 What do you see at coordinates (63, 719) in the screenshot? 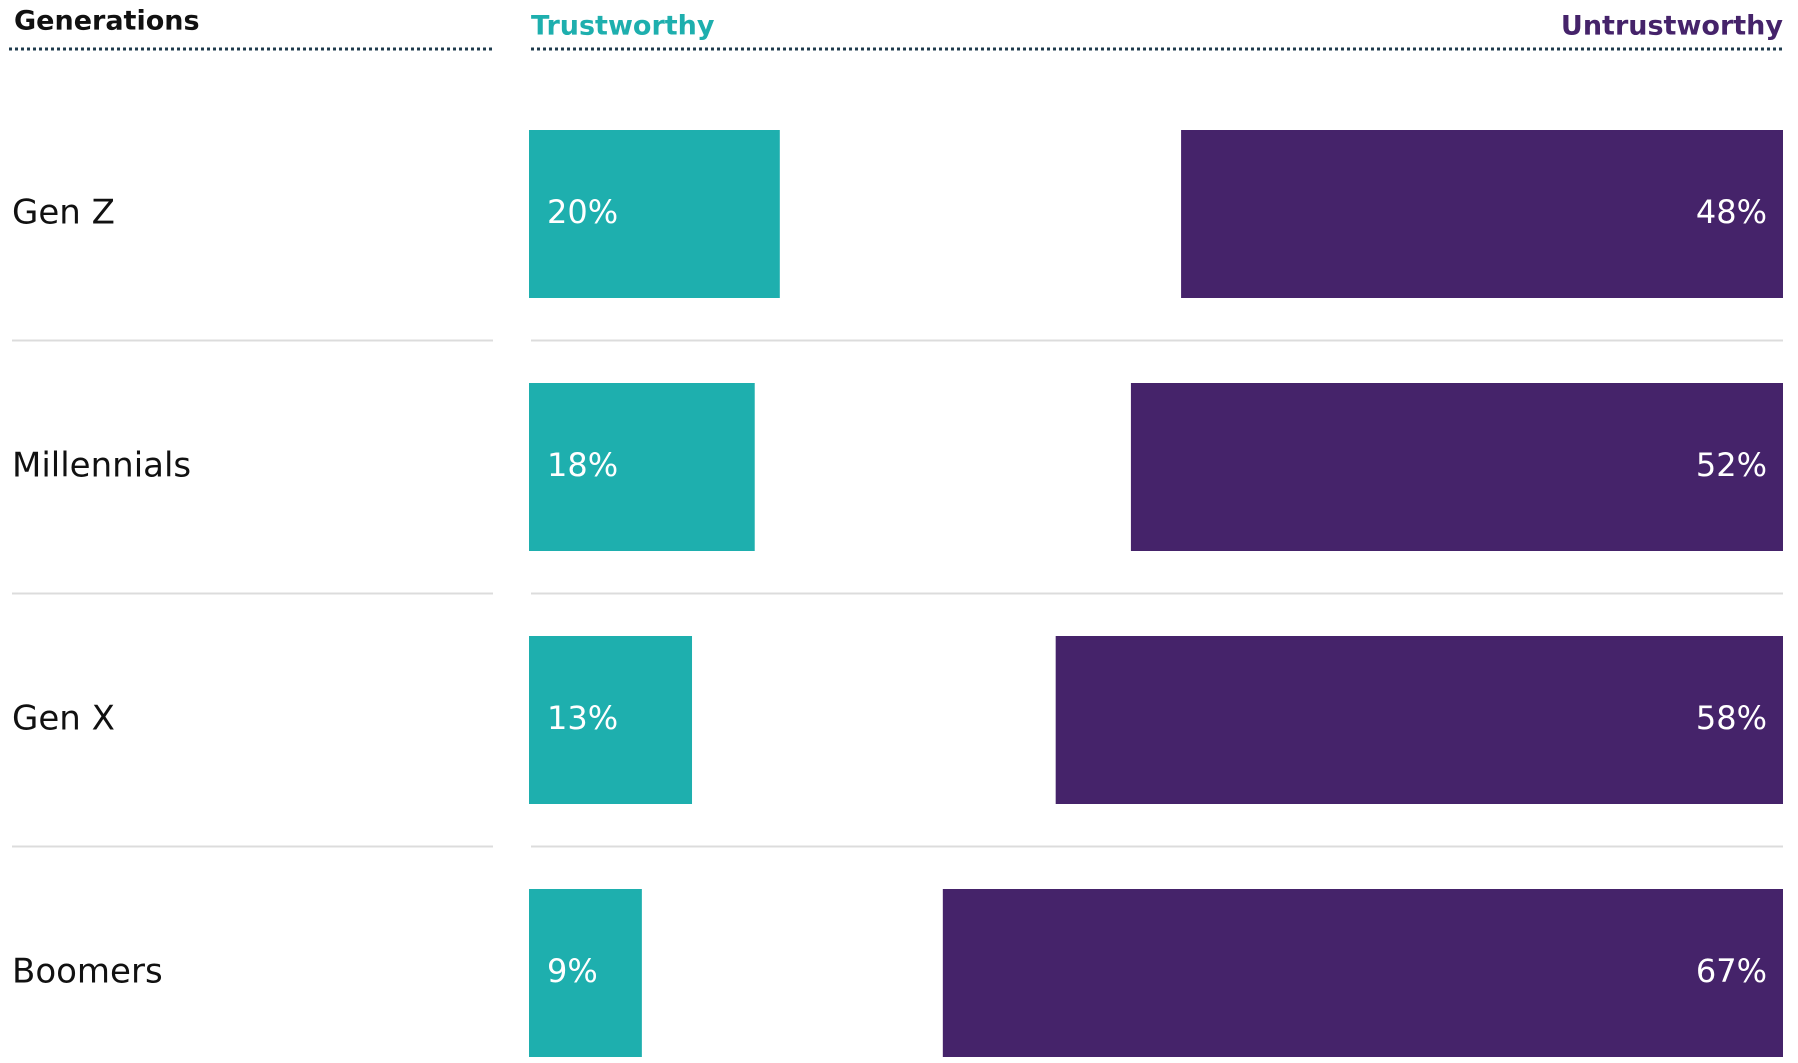
I see `category-label: Gen X` at bounding box center [63, 719].